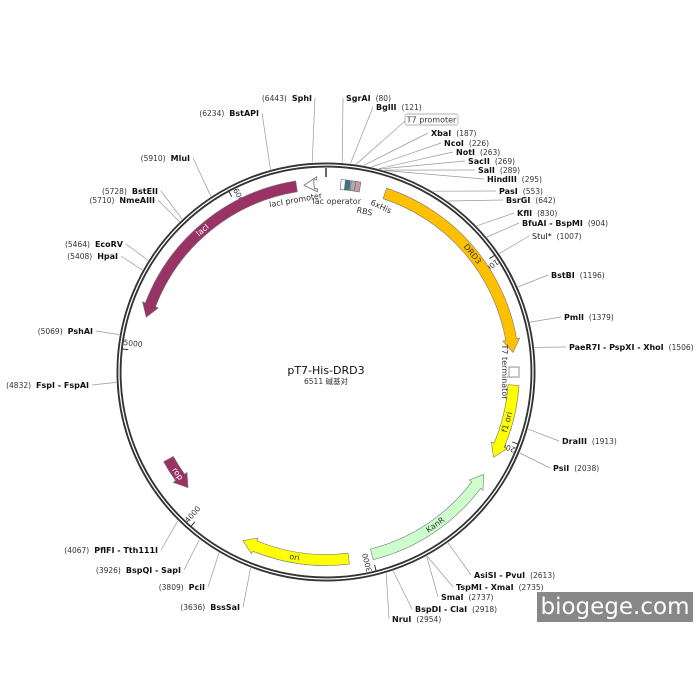 This screenshot has height=700, width=700. I want to click on restriction-site: (3926) BspQI - SapI, so click(148, 557).